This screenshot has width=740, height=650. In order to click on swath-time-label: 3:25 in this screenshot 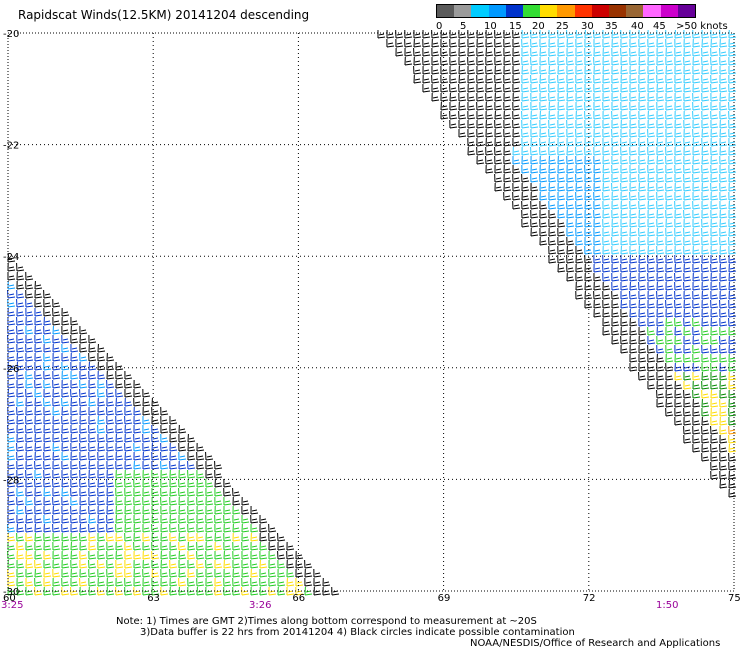, I will do `click(12, 605)`.